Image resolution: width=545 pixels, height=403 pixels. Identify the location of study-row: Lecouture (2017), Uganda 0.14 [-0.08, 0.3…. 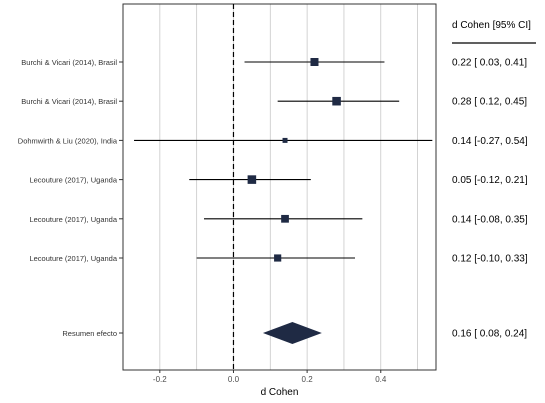
(278, 219).